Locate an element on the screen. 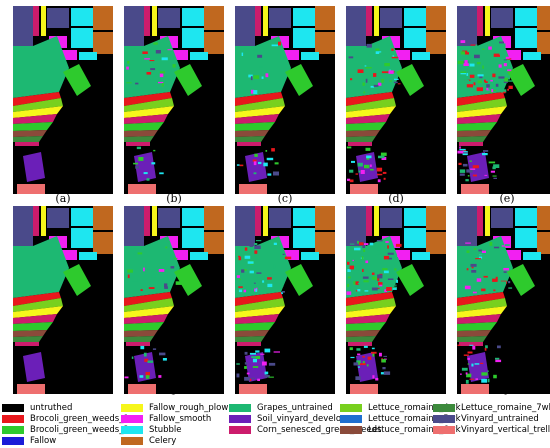 This screenshot has height=448, width=550. legend-item-brocoli-2: Brocoli_green_weeds_2 is located at coordinates (65, 430).